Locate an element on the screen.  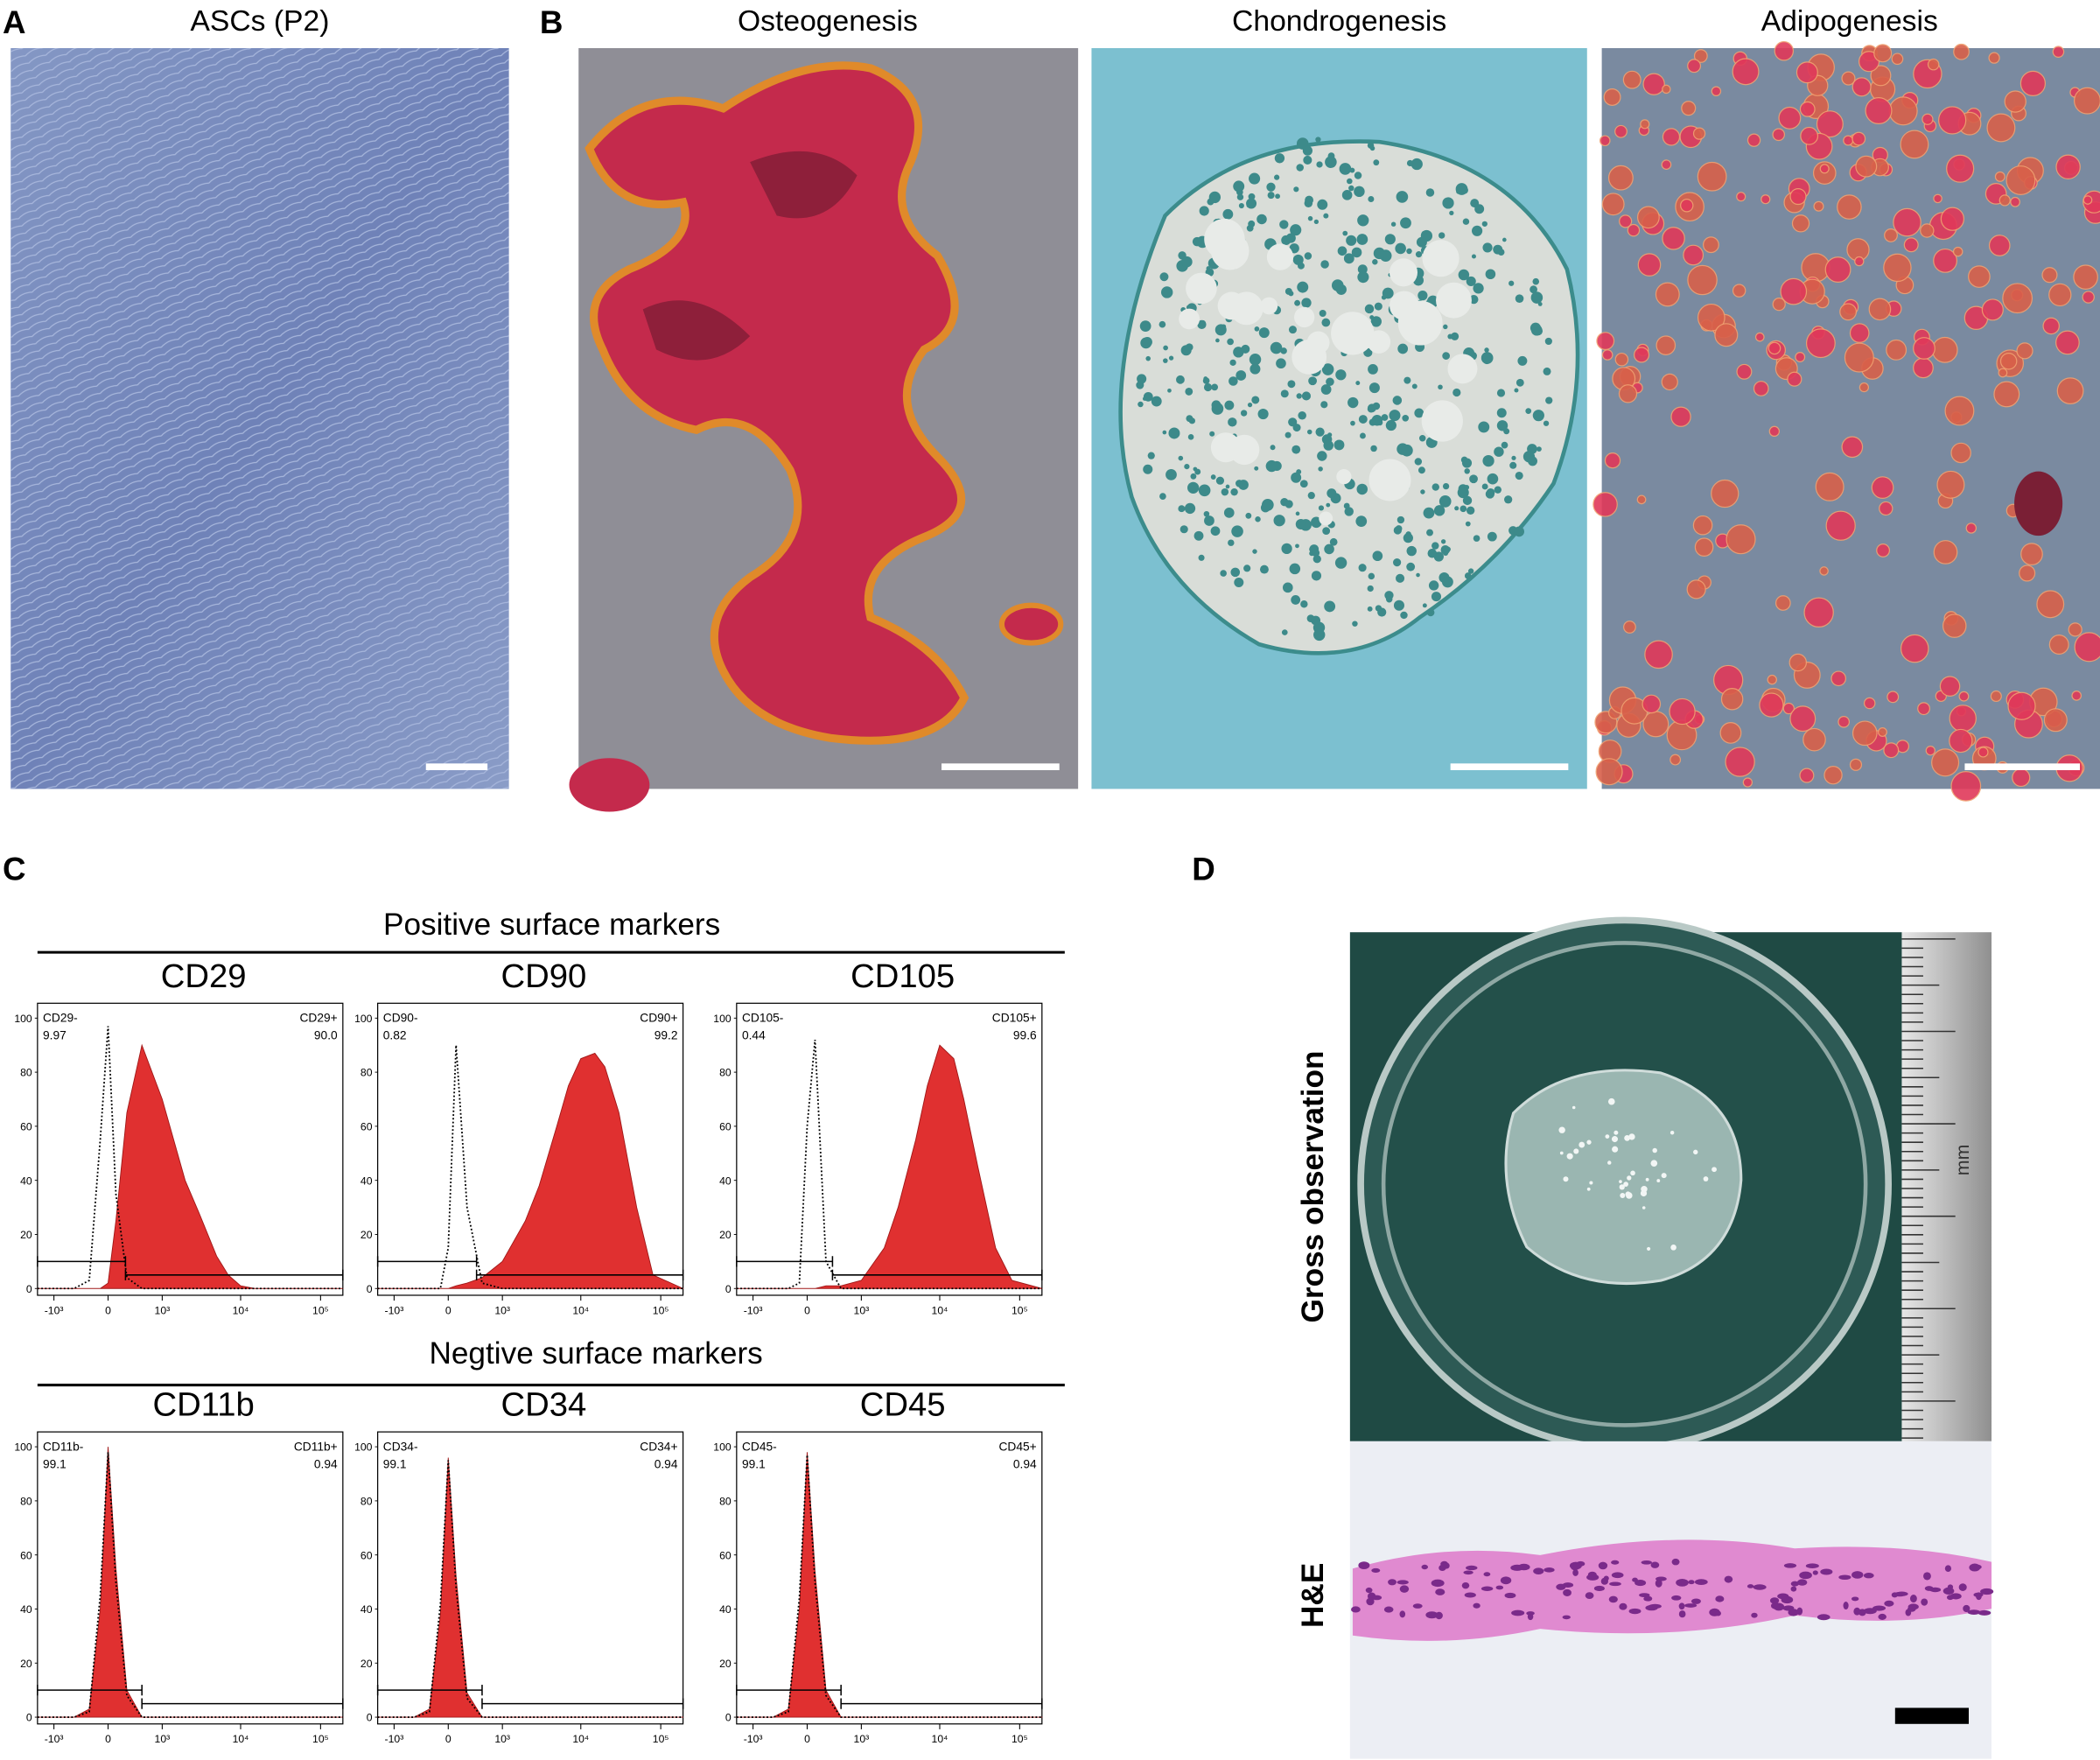
histogram-title: CD105 is located at coordinates (902, 976).